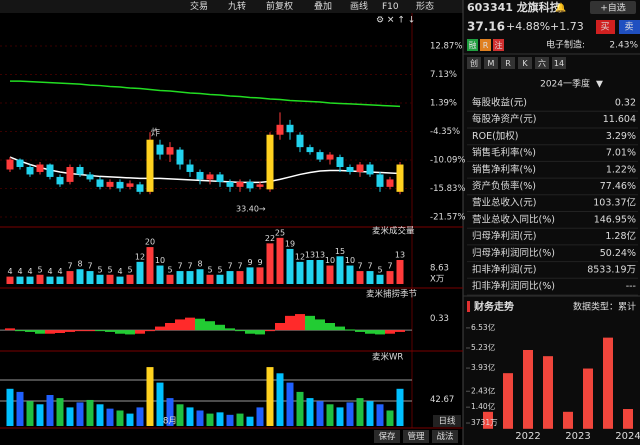 The width and height of the screenshot is (640, 445). I want to click on icon: 六, so click(542, 63).